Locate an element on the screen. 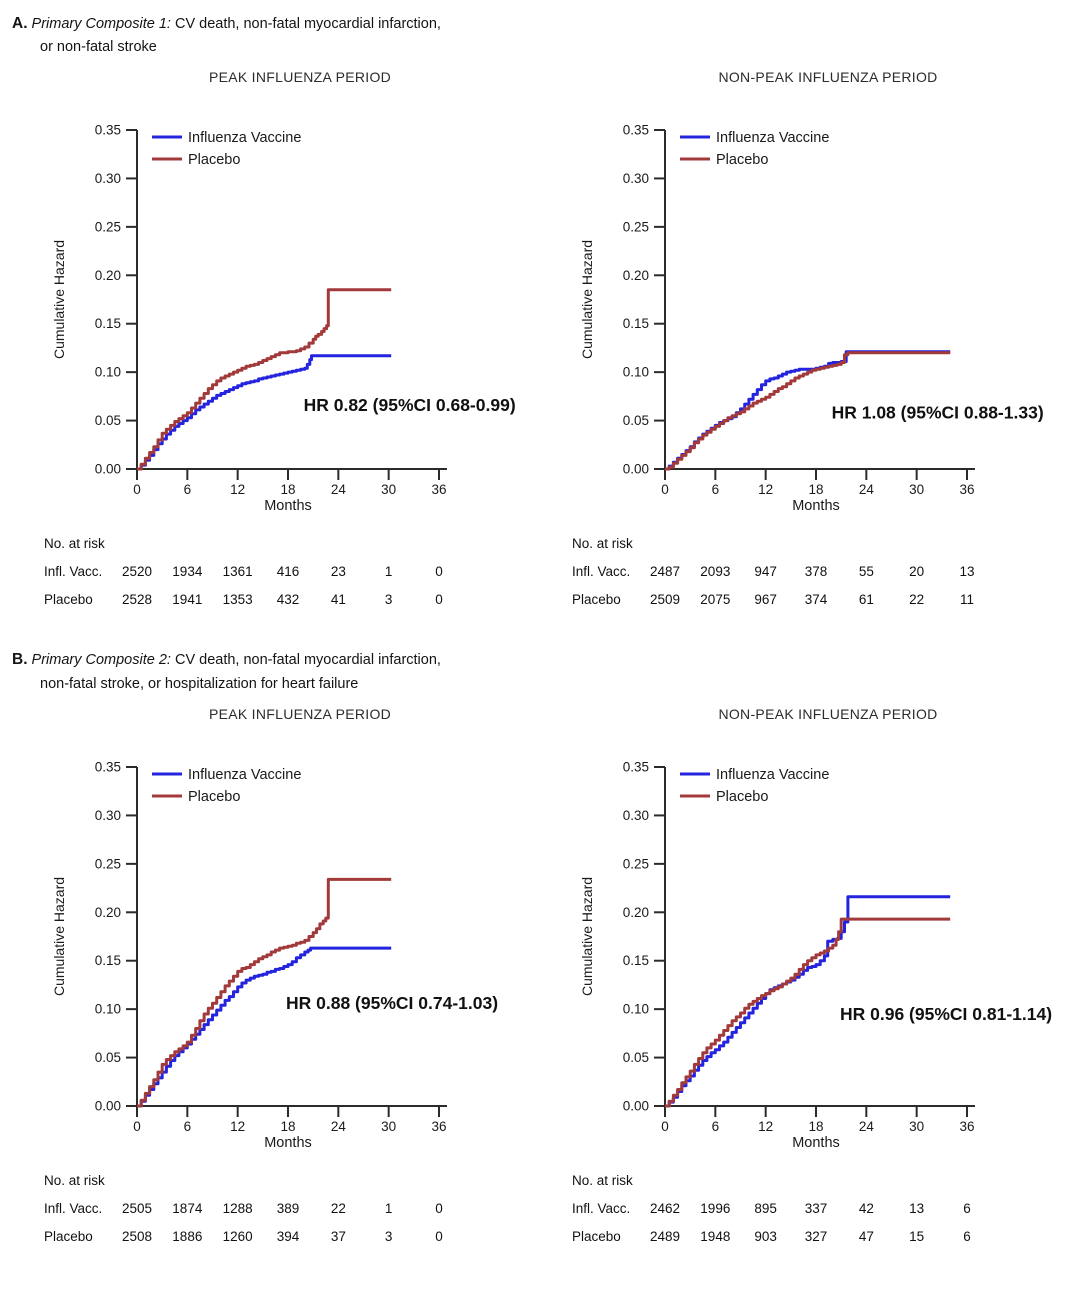 This screenshot has width=1080, height=1304. risk-value: 327 is located at coordinates (816, 1236).